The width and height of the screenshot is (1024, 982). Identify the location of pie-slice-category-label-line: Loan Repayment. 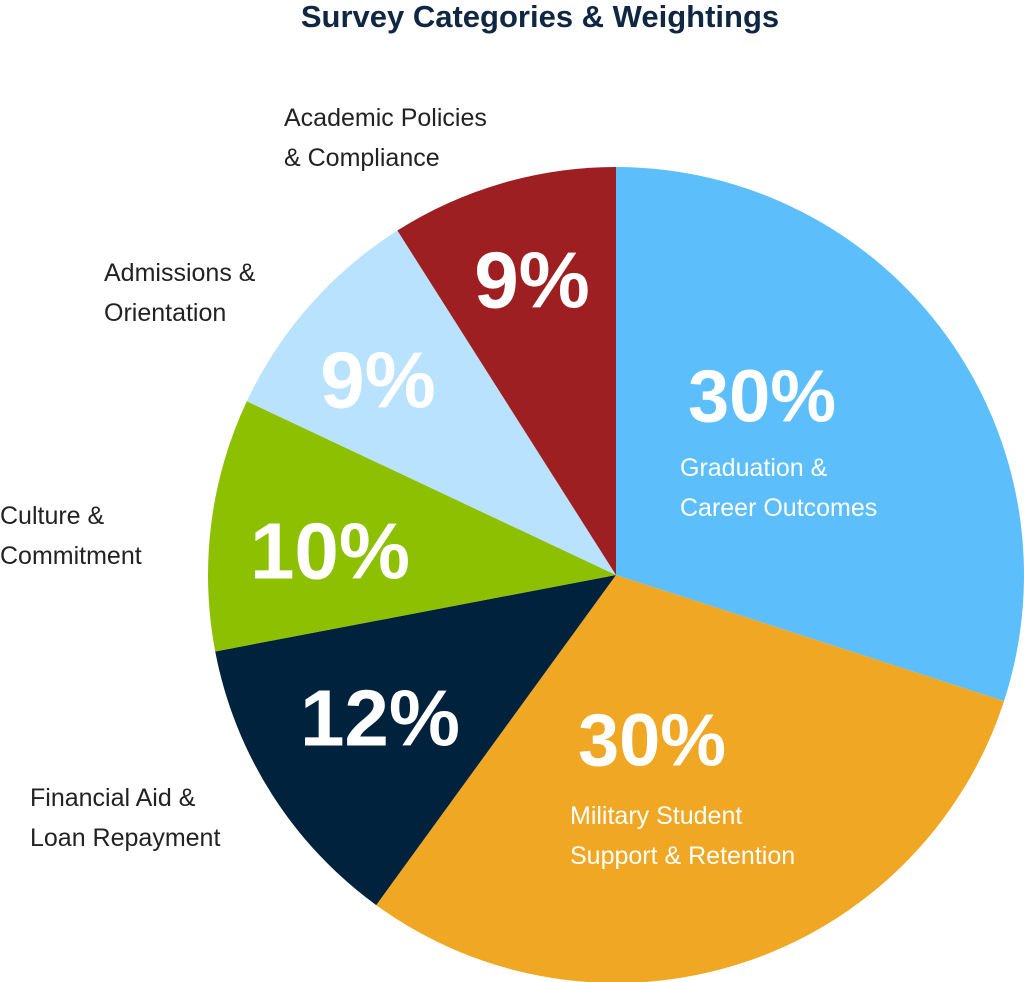
(125, 838).